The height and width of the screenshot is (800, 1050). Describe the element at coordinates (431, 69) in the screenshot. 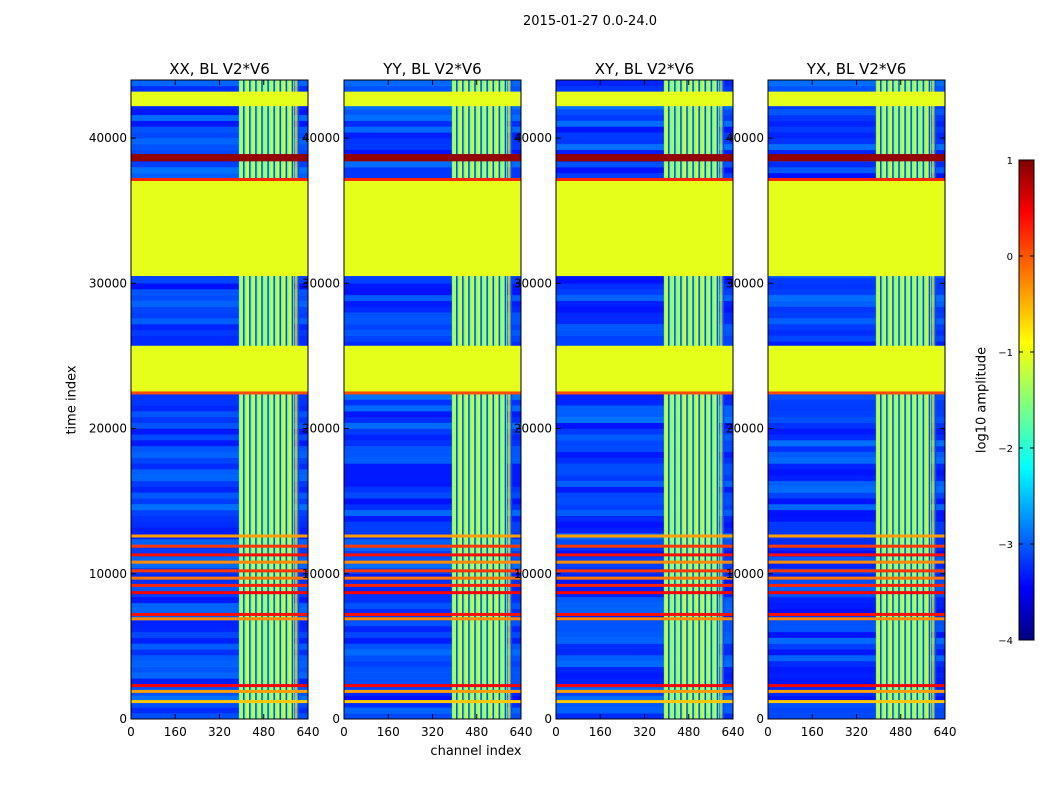

I see `panel-title: YY, BL V2*V6` at that location.